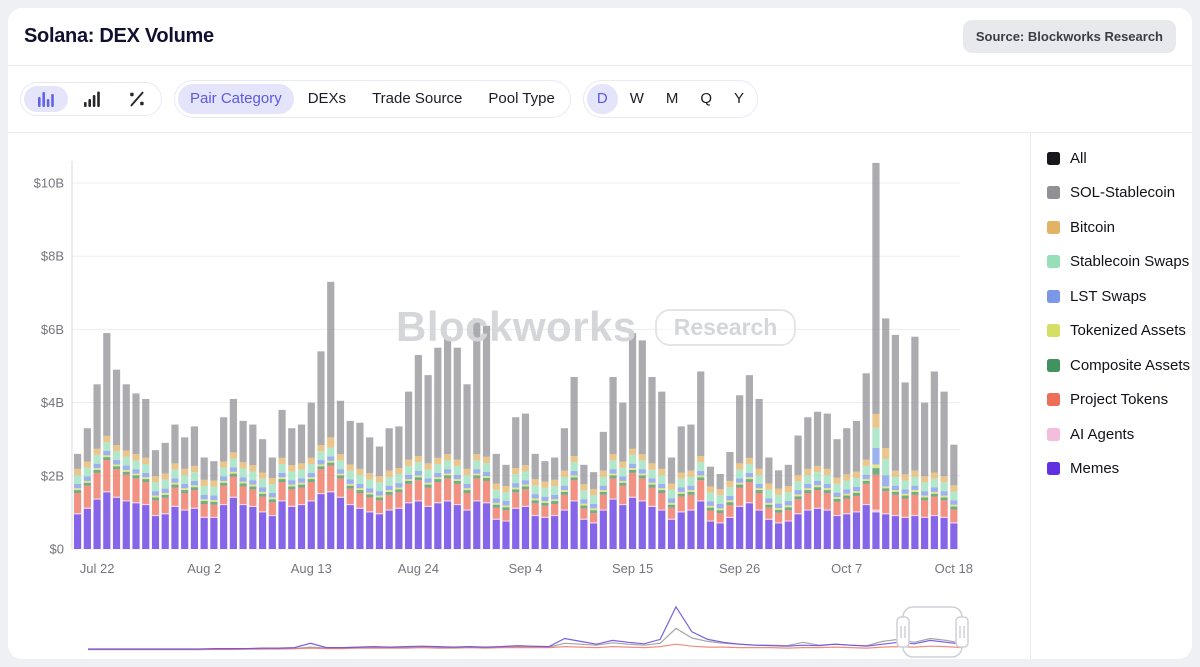  What do you see at coordinates (1119, 365) in the screenshot?
I see `legend-item-composite-assets: Composite Assets` at bounding box center [1119, 365].